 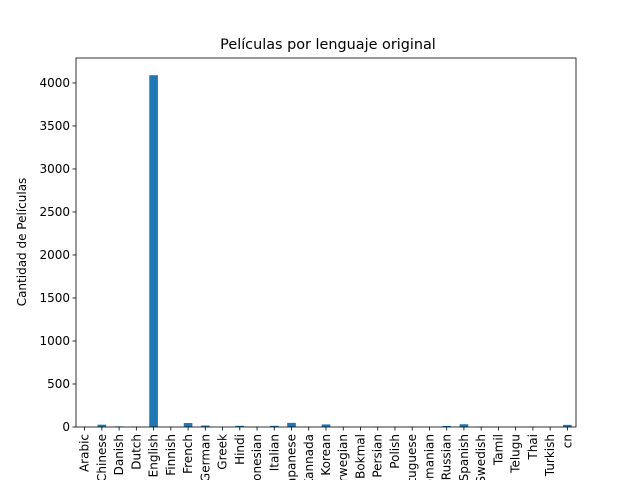 What do you see at coordinates (54, 298) in the screenshot?
I see `y-tick-label: 1500` at bounding box center [54, 298].